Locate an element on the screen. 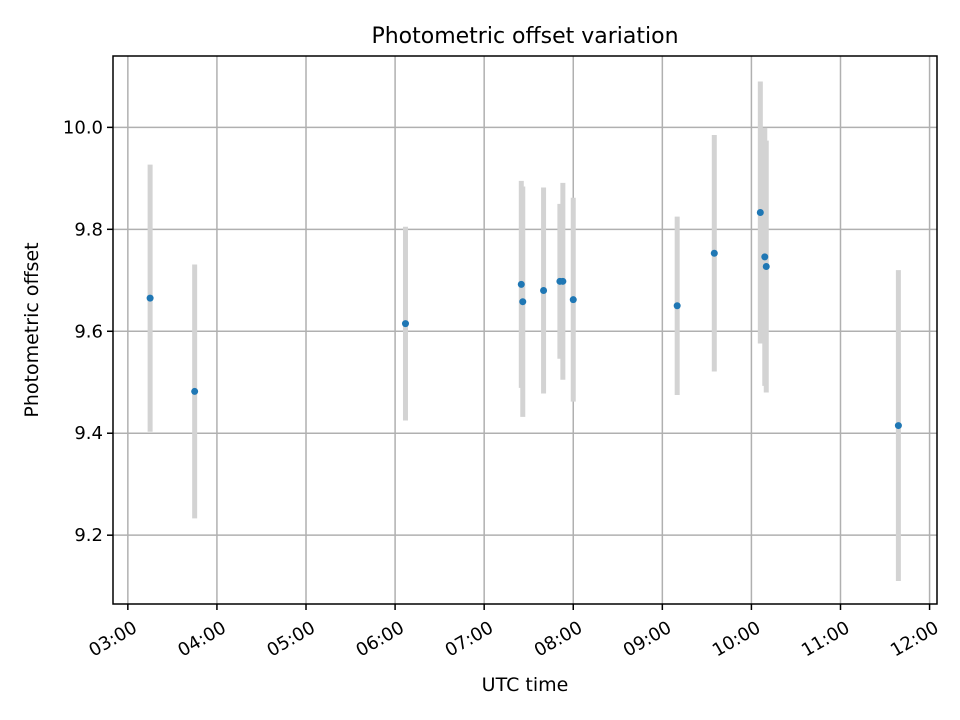  y-tick-label: 10.0 is located at coordinates (83, 127).